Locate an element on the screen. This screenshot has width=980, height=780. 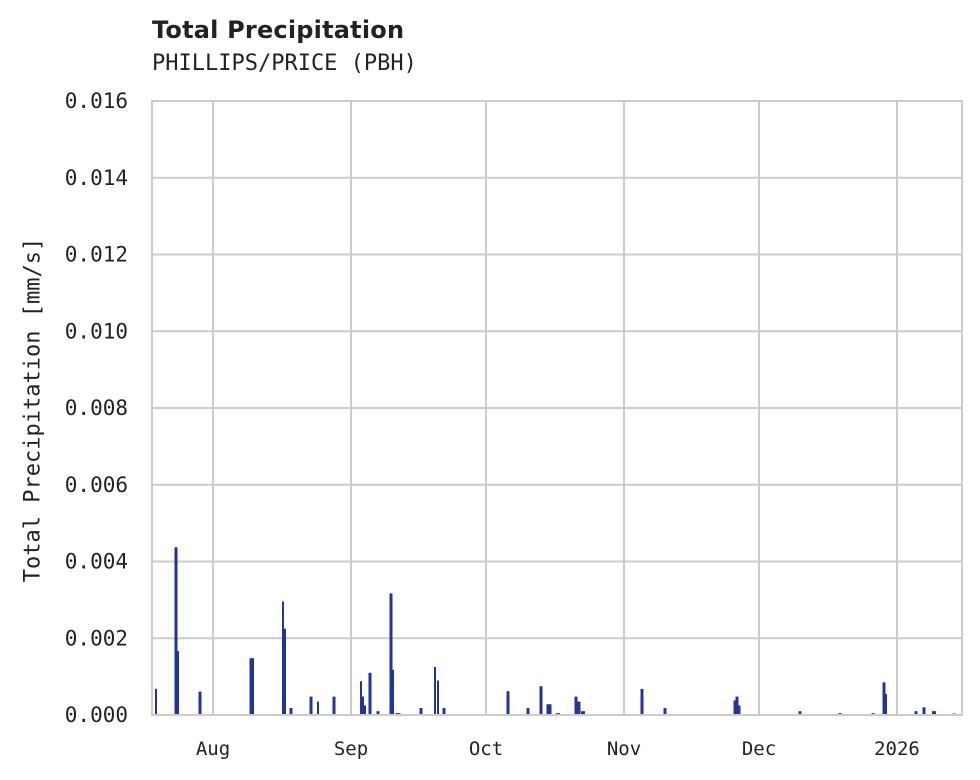
y-tick-label: 0.000 is located at coordinates (96, 715).